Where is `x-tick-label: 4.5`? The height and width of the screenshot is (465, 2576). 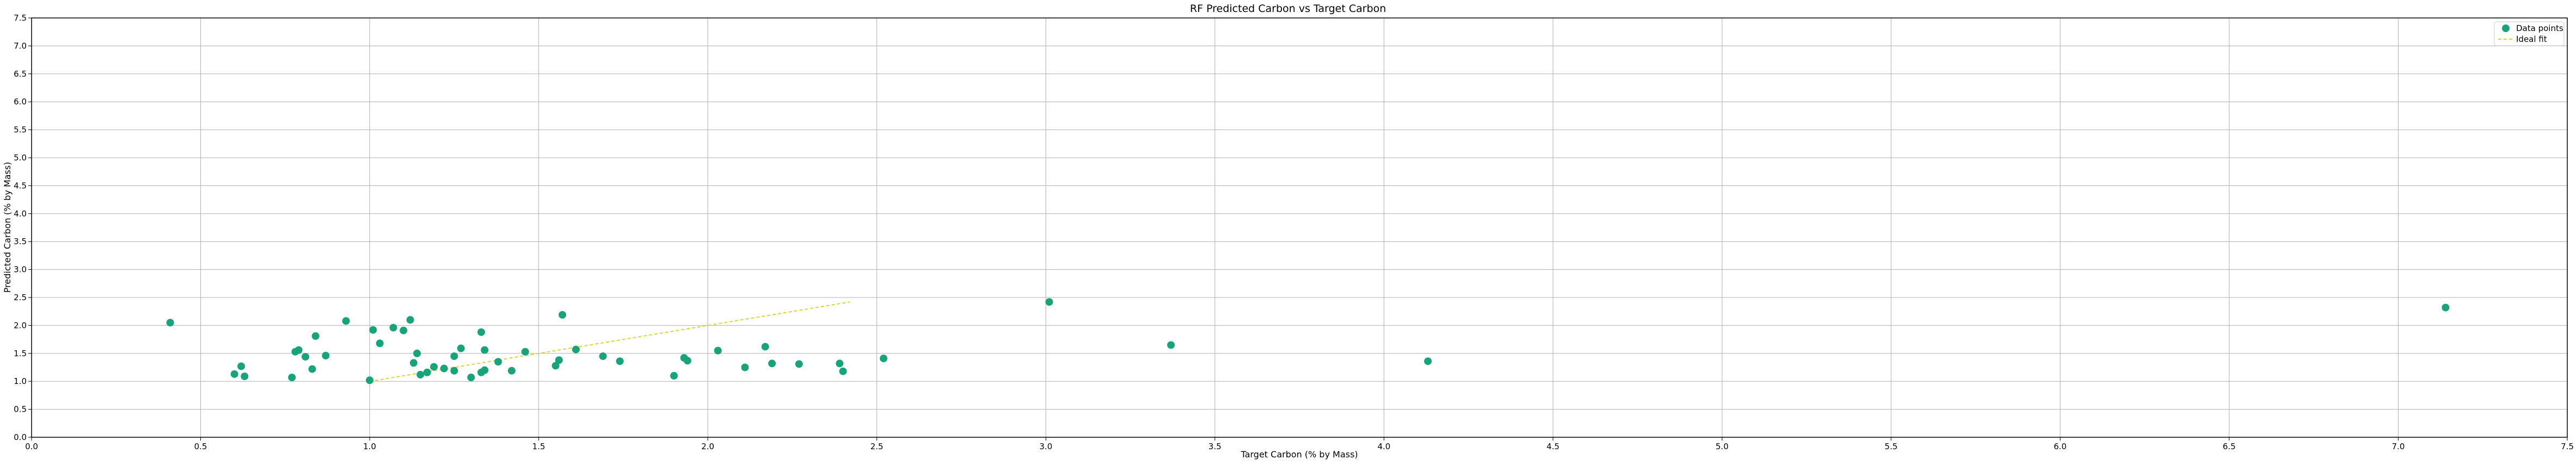
x-tick-label: 4.5 is located at coordinates (1553, 447).